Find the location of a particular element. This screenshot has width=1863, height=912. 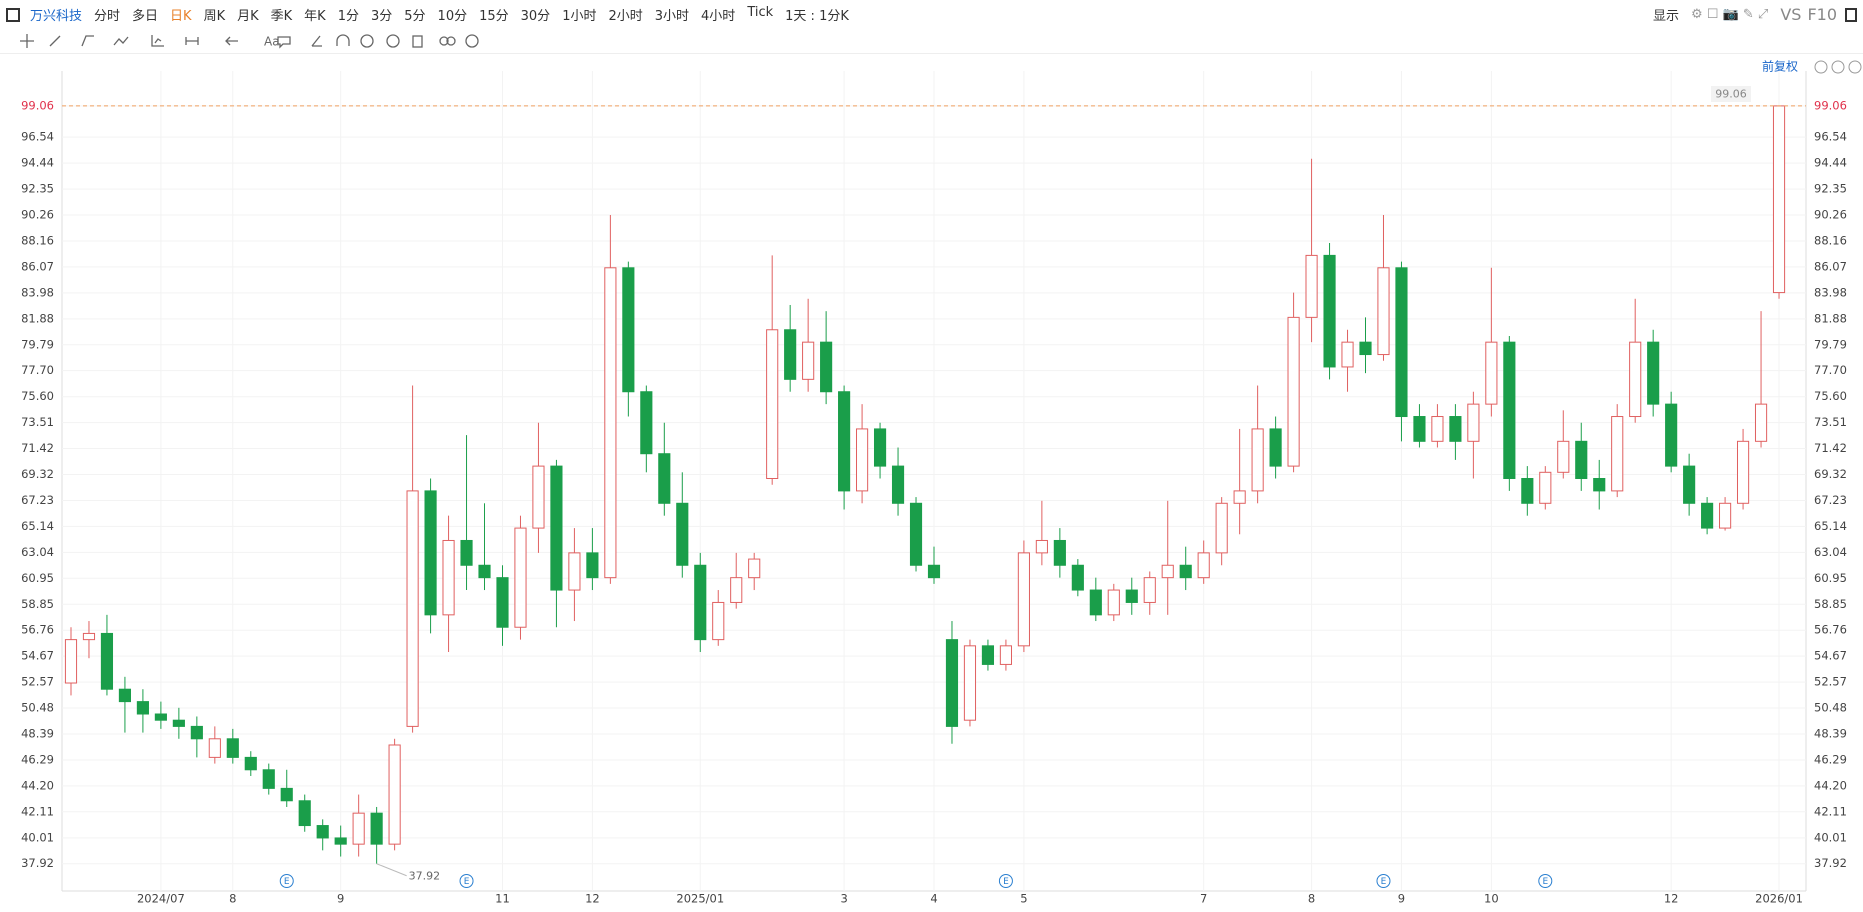

eye-tool is located at coordinates (367, 41).